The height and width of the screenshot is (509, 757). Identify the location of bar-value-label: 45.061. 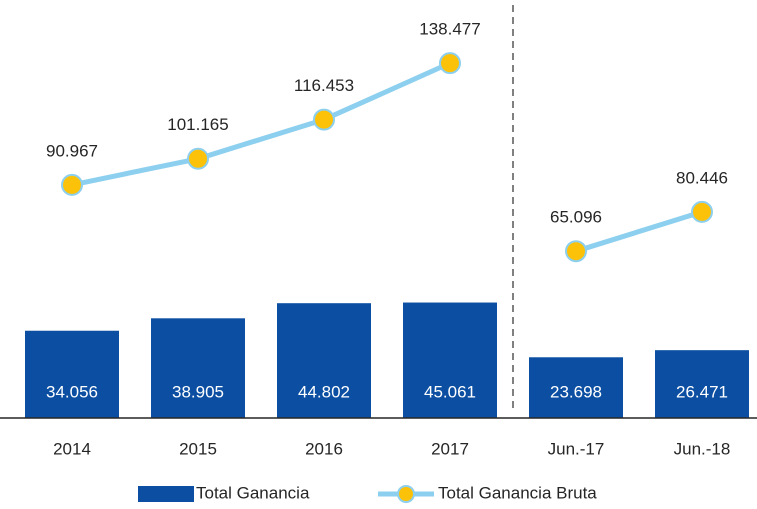
(450, 391).